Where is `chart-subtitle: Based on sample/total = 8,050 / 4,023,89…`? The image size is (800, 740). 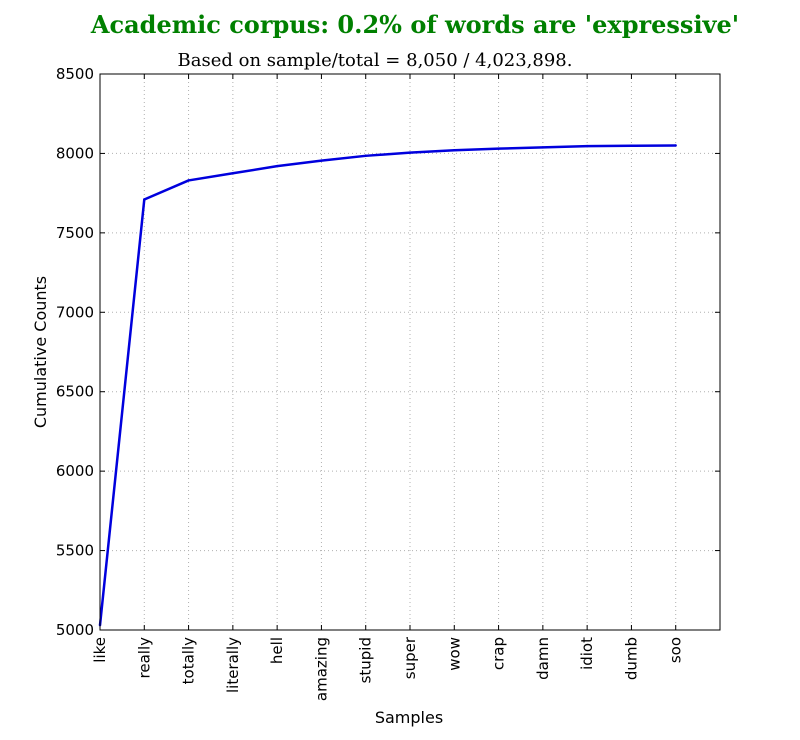 chart-subtitle: Based on sample/total = 8,050 / 4,023,89… is located at coordinates (375, 60).